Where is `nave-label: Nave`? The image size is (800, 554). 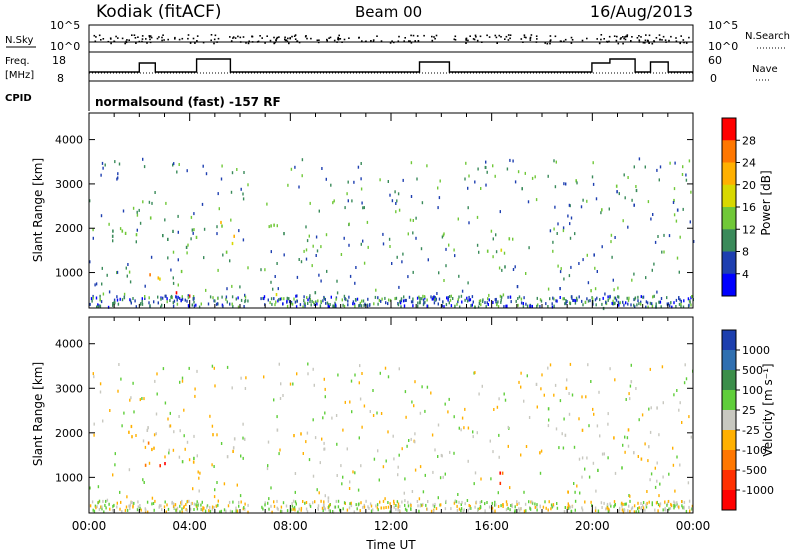 nave-label: Nave is located at coordinates (765, 69).